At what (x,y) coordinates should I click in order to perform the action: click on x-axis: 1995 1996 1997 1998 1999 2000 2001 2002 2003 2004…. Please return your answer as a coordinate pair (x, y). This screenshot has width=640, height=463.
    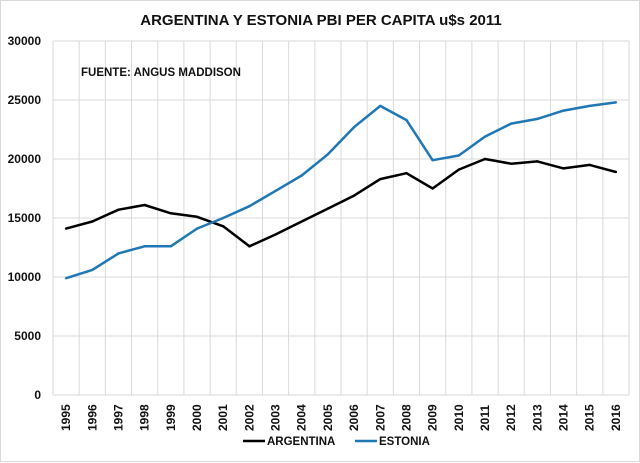
    Looking at the image, I should click on (341, 417).